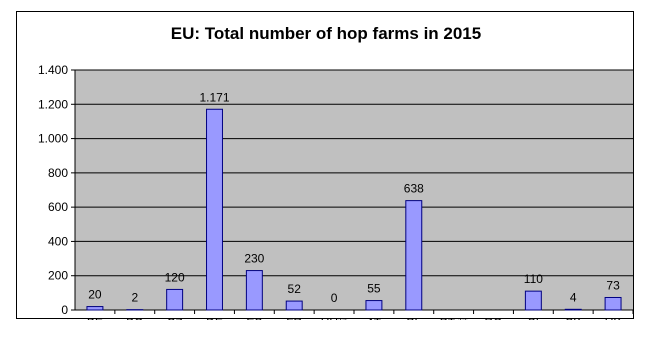 Image resolution: width=647 pixels, height=338 pixels. Describe the element at coordinates (58, 276) in the screenshot. I see `y-tick-label: 200` at that location.